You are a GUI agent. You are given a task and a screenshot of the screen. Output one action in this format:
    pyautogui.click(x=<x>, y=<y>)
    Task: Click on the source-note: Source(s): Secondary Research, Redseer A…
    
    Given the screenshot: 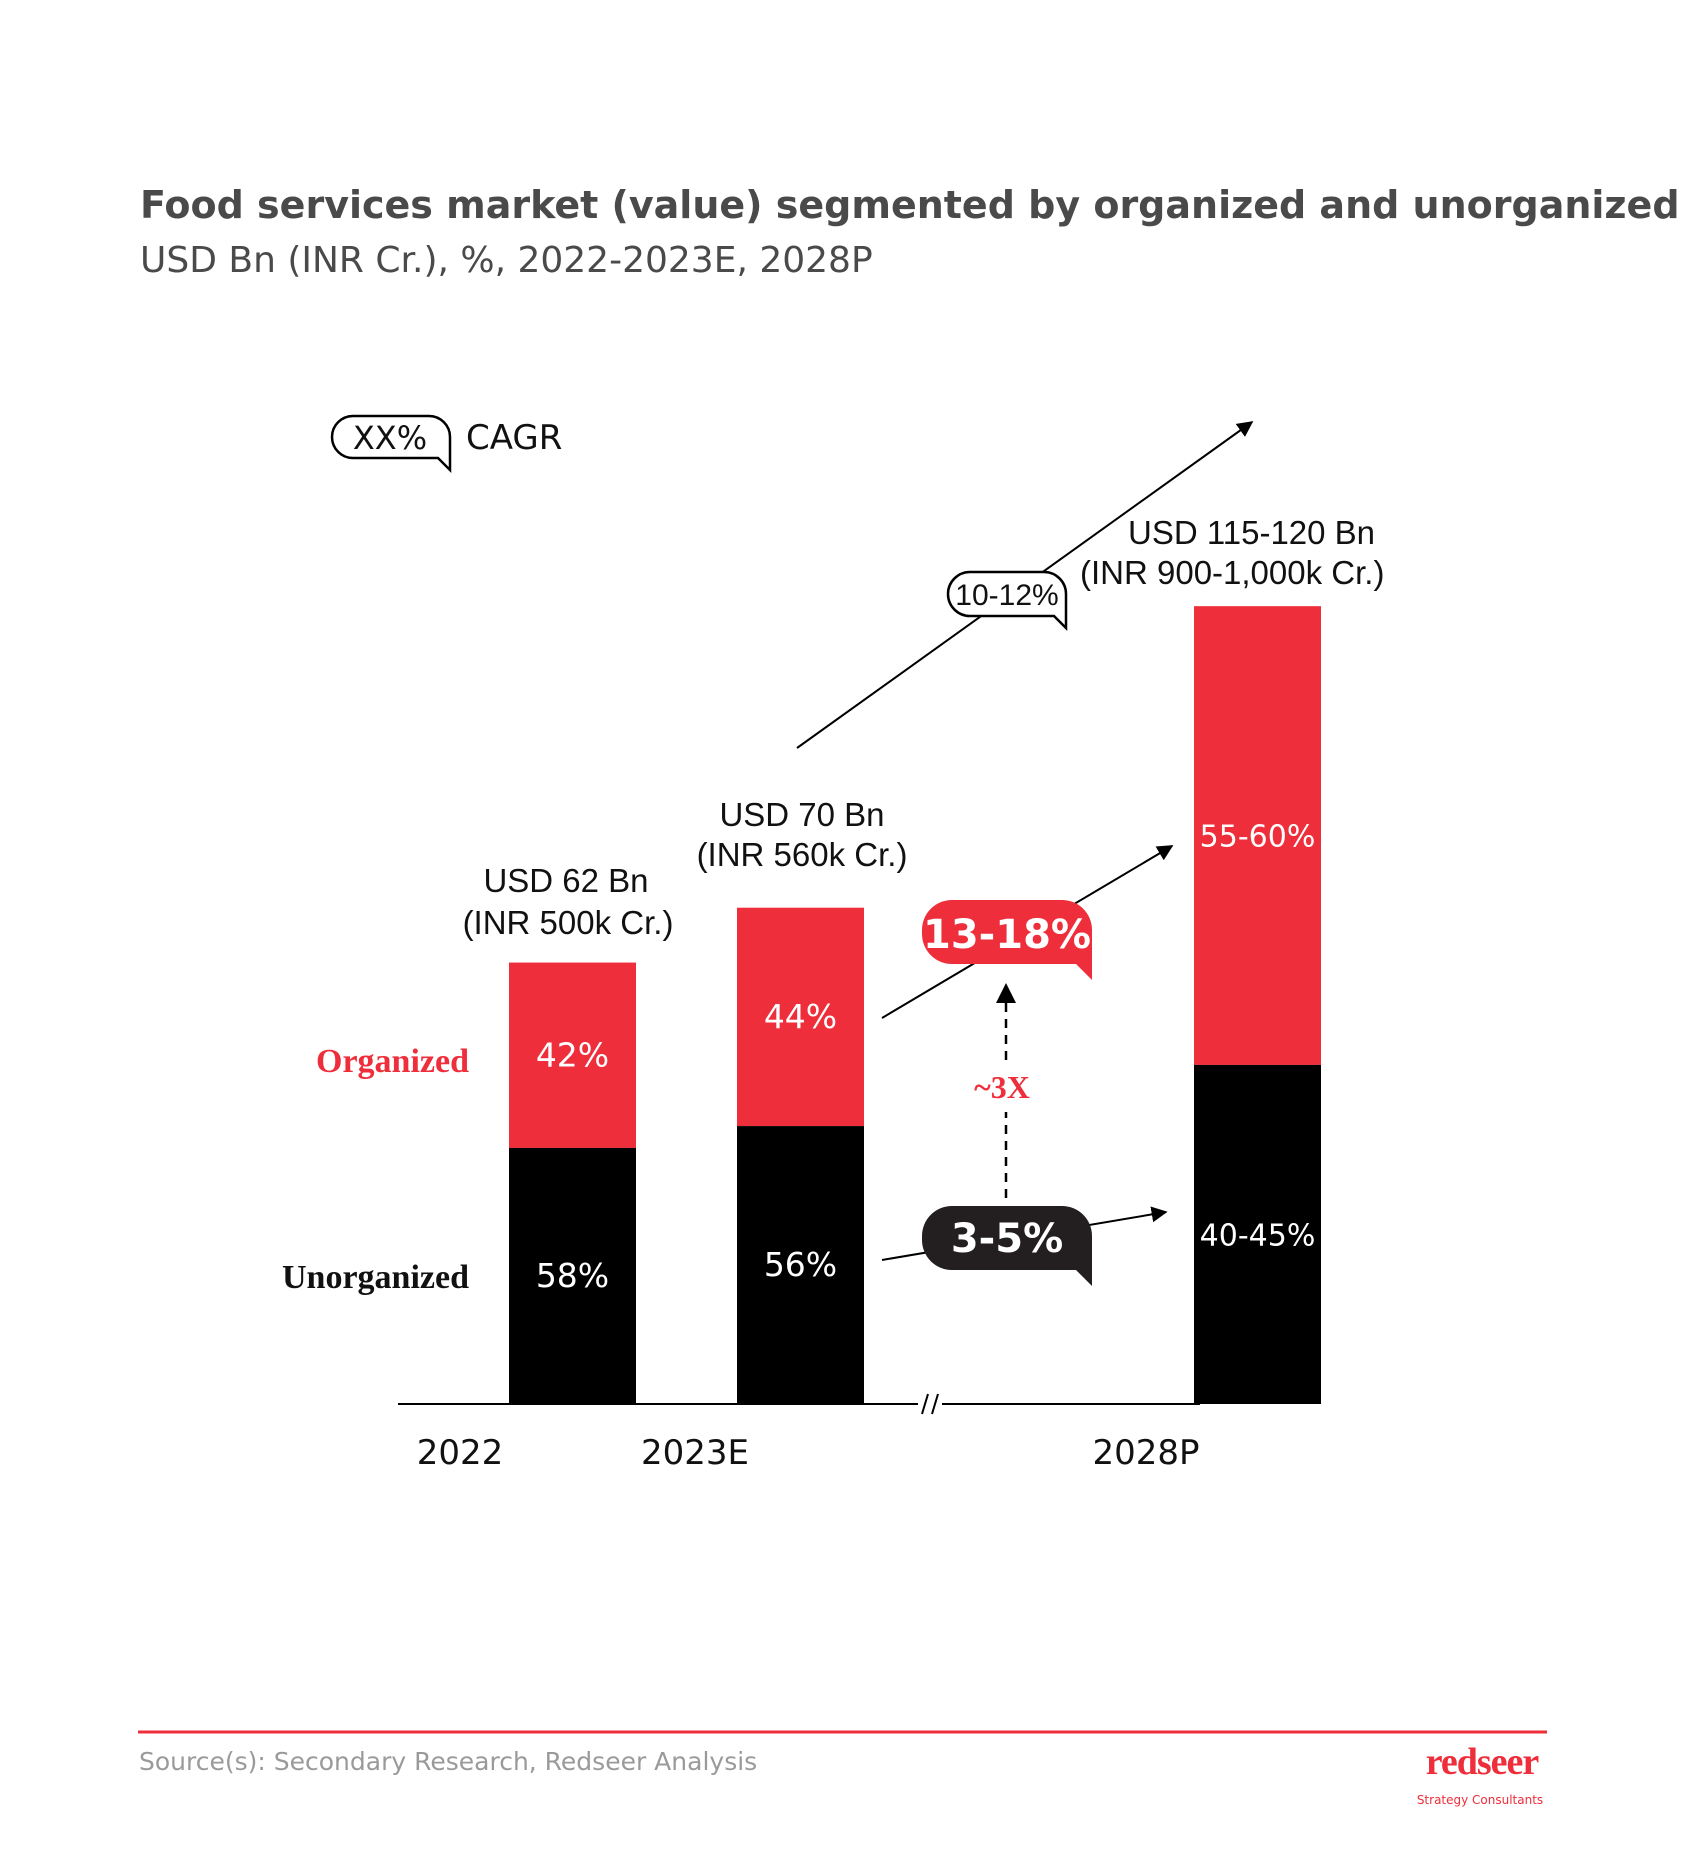 What is the action you would take?
    pyautogui.click(x=448, y=1761)
    